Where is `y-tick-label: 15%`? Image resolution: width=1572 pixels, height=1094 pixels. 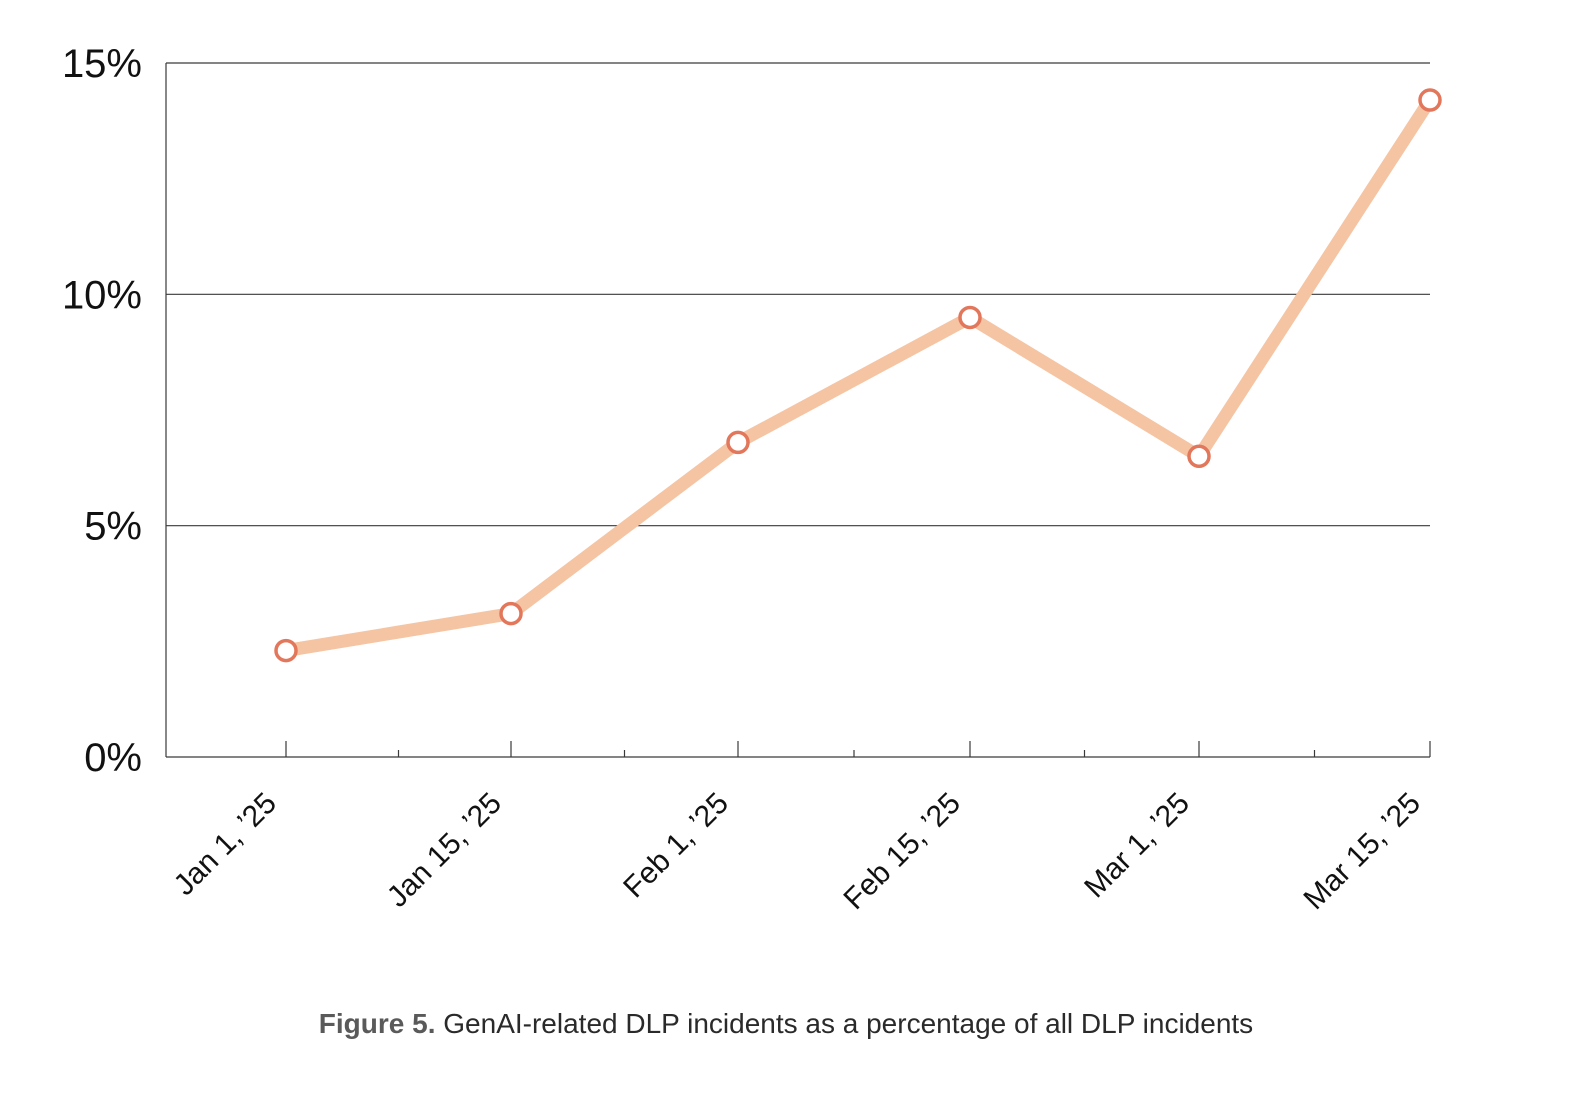
y-tick-label: 15% is located at coordinates (102, 64).